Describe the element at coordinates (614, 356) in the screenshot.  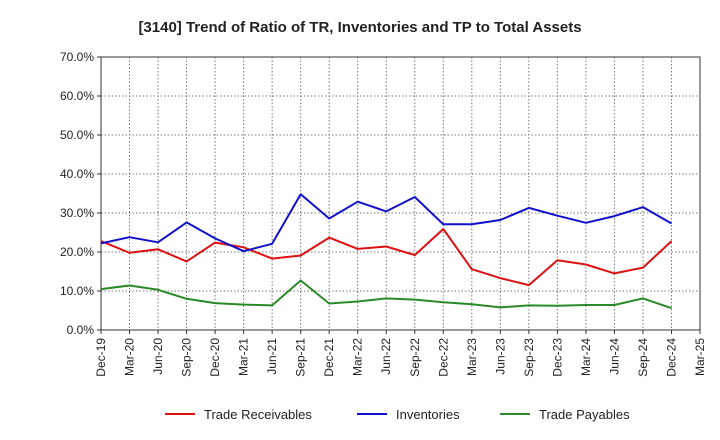
I see `x-tick-label: Jun-24` at that location.